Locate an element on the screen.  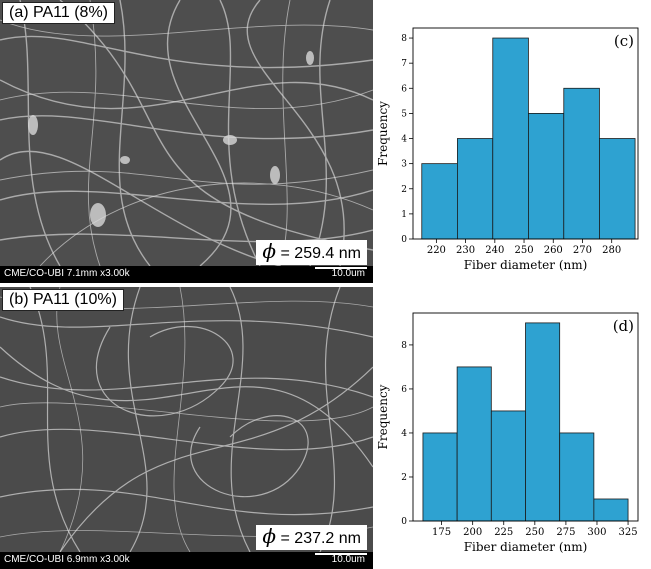
sem-info-a: CME/CO-UBI 7.1mm x3.00k is located at coordinates (67, 273).